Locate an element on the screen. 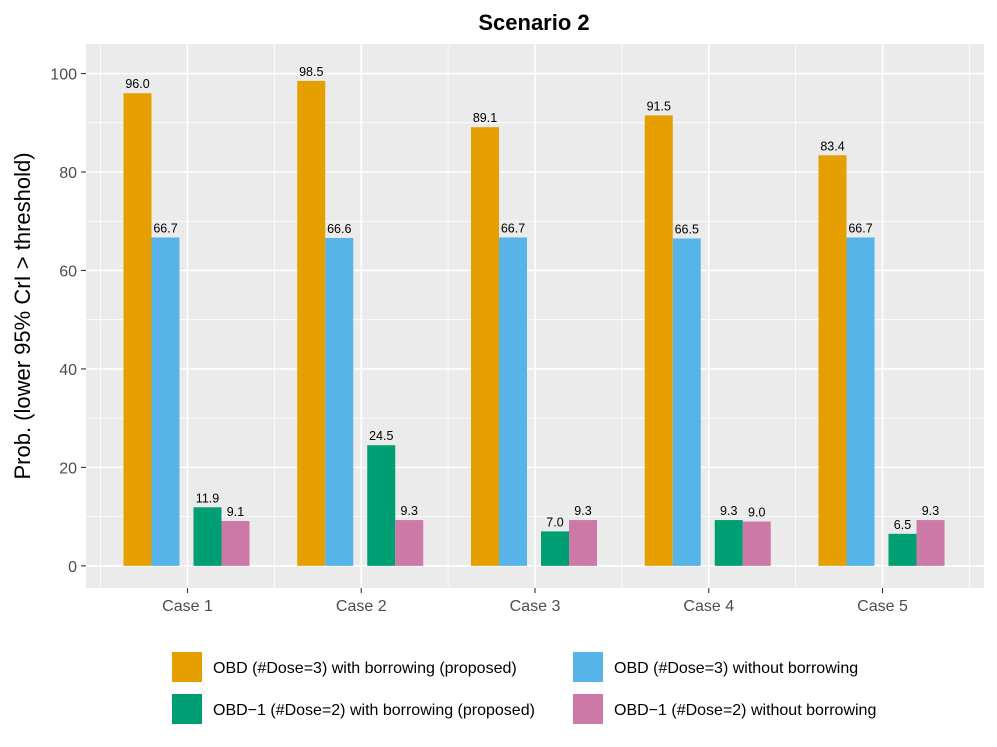 The height and width of the screenshot is (747, 997). bar-value-label: 66.5 is located at coordinates (687, 229).